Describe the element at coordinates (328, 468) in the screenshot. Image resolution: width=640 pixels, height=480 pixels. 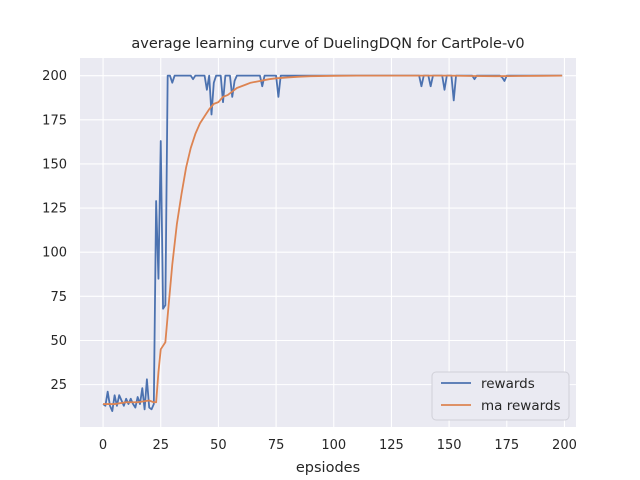
I see `x-axis-label: epsiodes` at that location.